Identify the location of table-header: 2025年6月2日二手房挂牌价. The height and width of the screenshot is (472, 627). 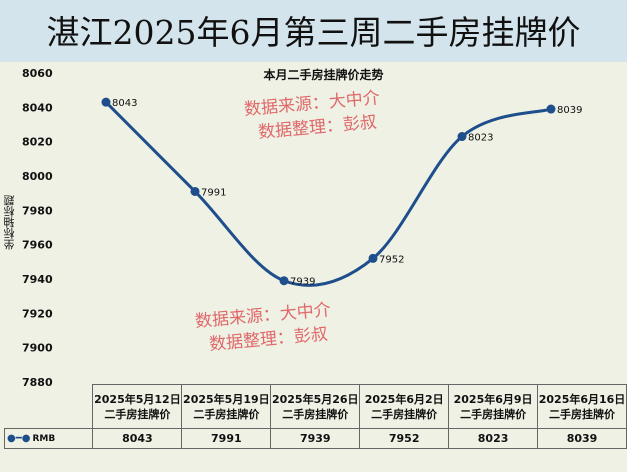
(404, 406).